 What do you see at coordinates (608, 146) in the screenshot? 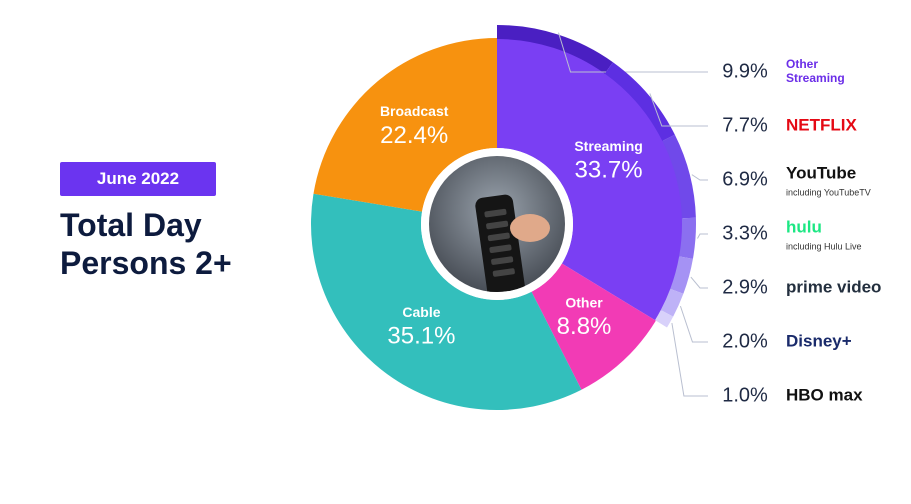
I see `slice-label: Streaming` at bounding box center [608, 146].